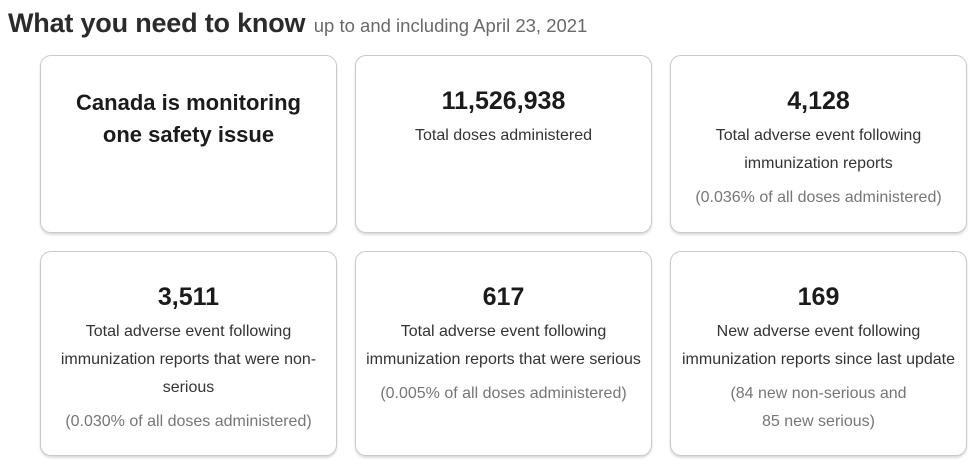  What do you see at coordinates (157, 23) in the screenshot?
I see `page-title: What you need to know` at bounding box center [157, 23].